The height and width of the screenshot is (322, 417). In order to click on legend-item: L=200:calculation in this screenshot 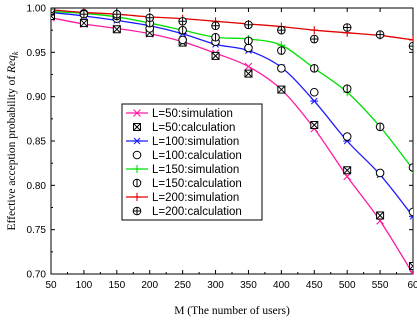, I will do `click(187, 212)`.